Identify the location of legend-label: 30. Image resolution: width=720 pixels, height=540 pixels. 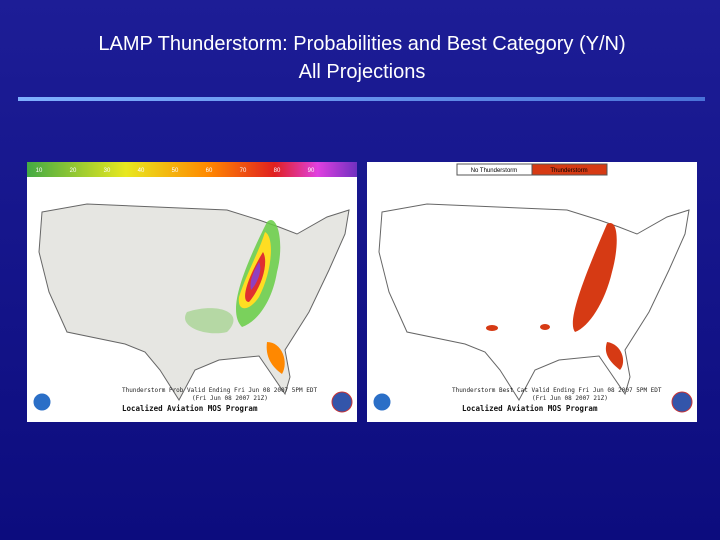
(107, 171).